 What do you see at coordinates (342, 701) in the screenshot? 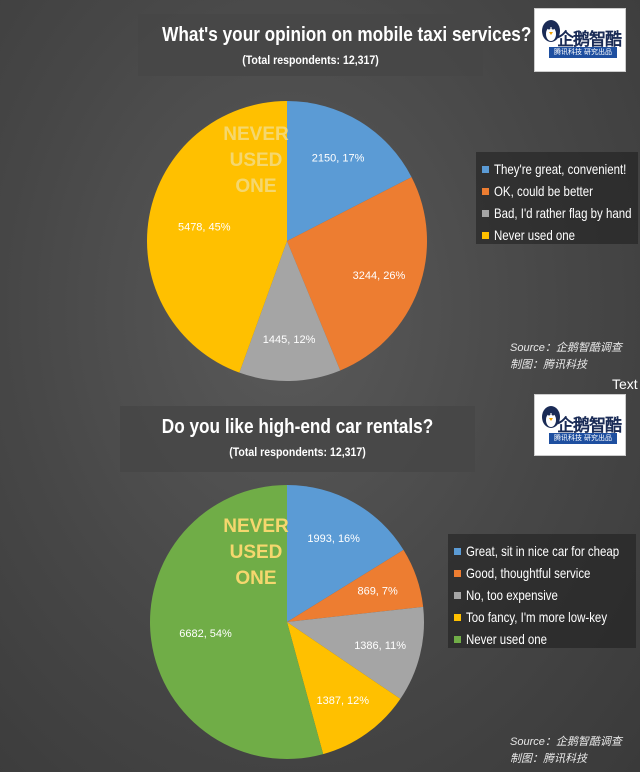
I see `slice-data-label: 1387, 12%` at bounding box center [342, 701].